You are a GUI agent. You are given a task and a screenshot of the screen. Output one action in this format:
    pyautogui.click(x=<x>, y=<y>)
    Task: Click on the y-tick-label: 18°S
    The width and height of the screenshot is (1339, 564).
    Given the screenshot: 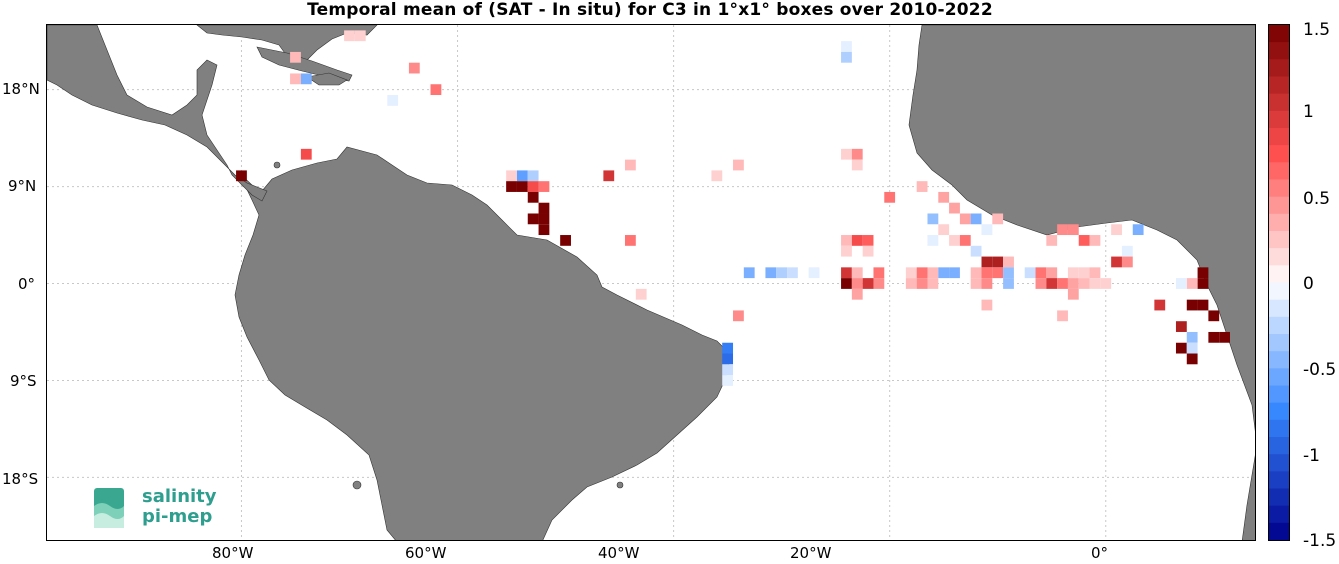 What is the action you would take?
    pyautogui.click(x=20, y=479)
    